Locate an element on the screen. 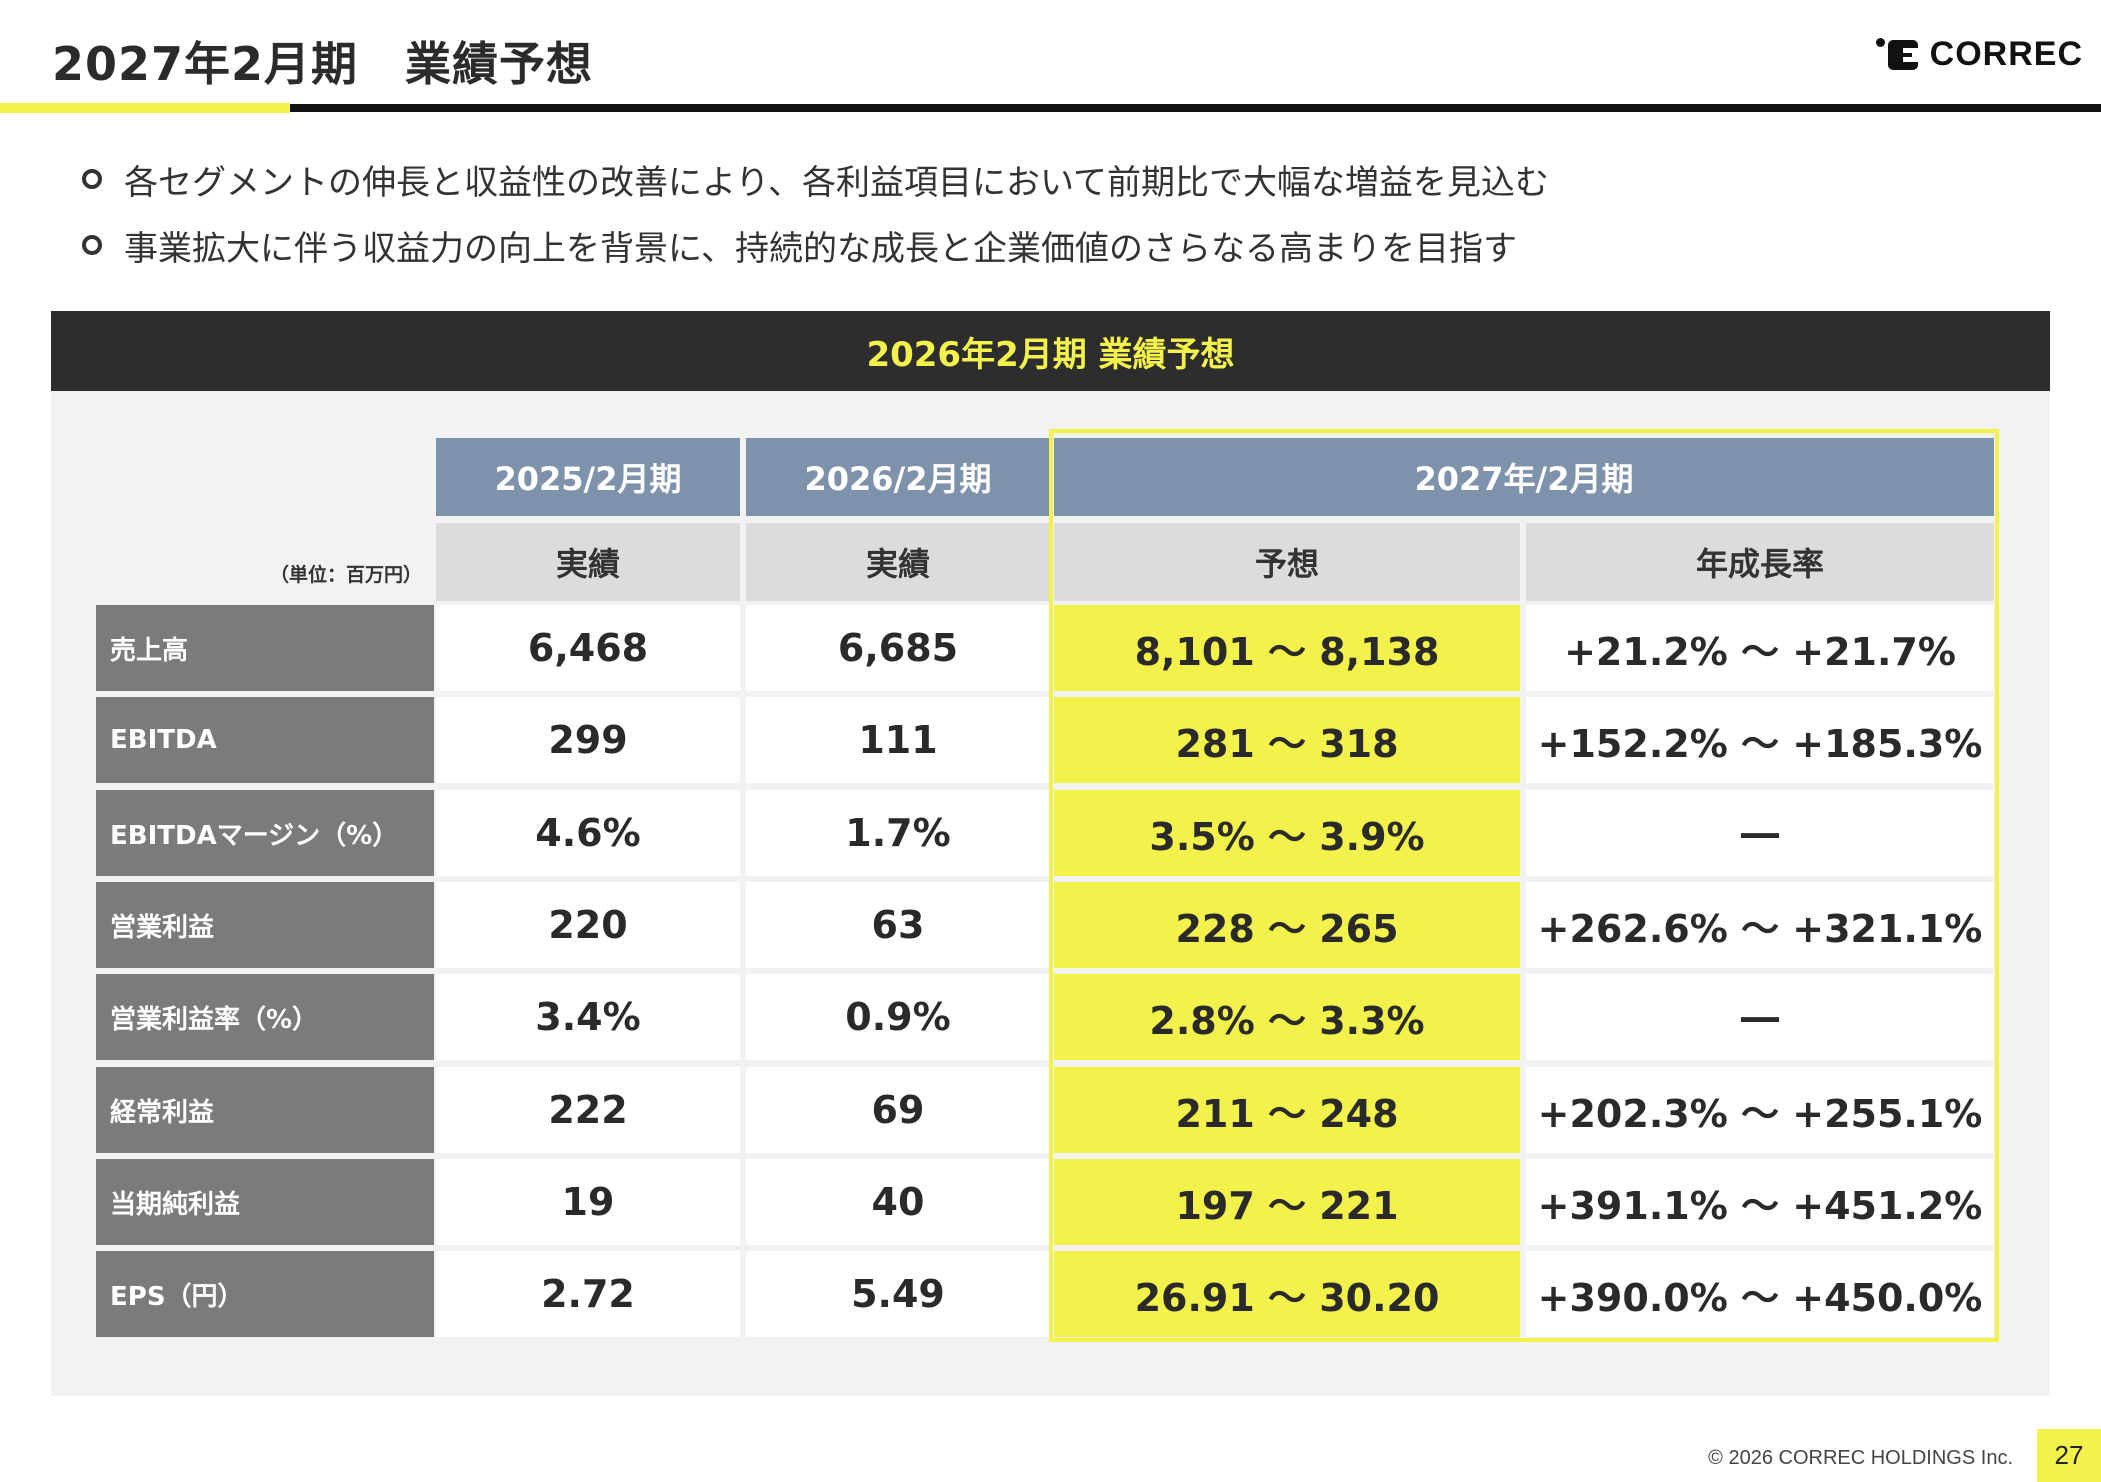 The image size is (2101, 1482). value-growth: +391.1% 〜 +451.2% is located at coordinates (1760, 1202).